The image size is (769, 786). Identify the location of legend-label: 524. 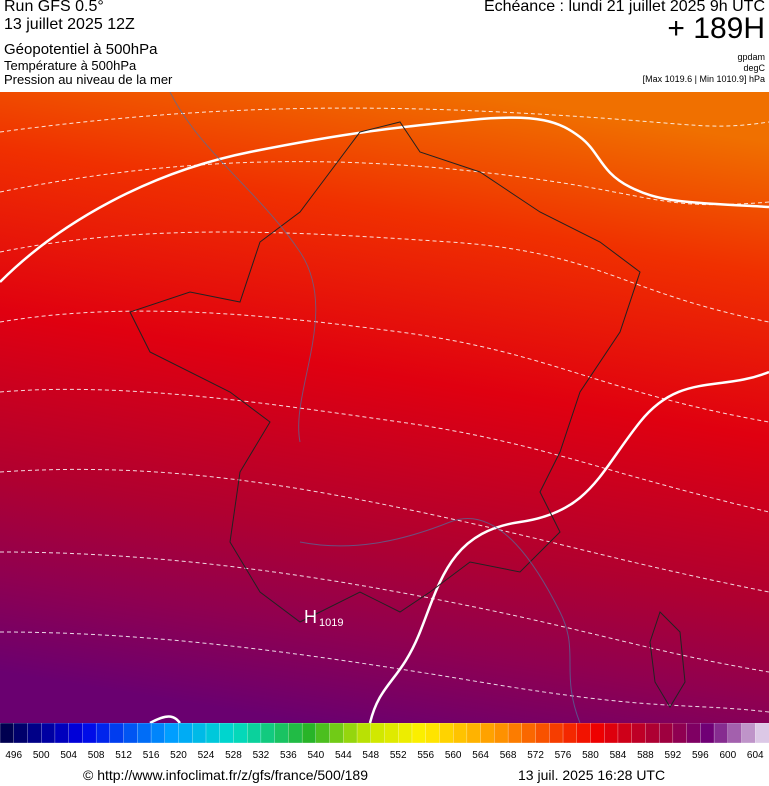
(206, 755).